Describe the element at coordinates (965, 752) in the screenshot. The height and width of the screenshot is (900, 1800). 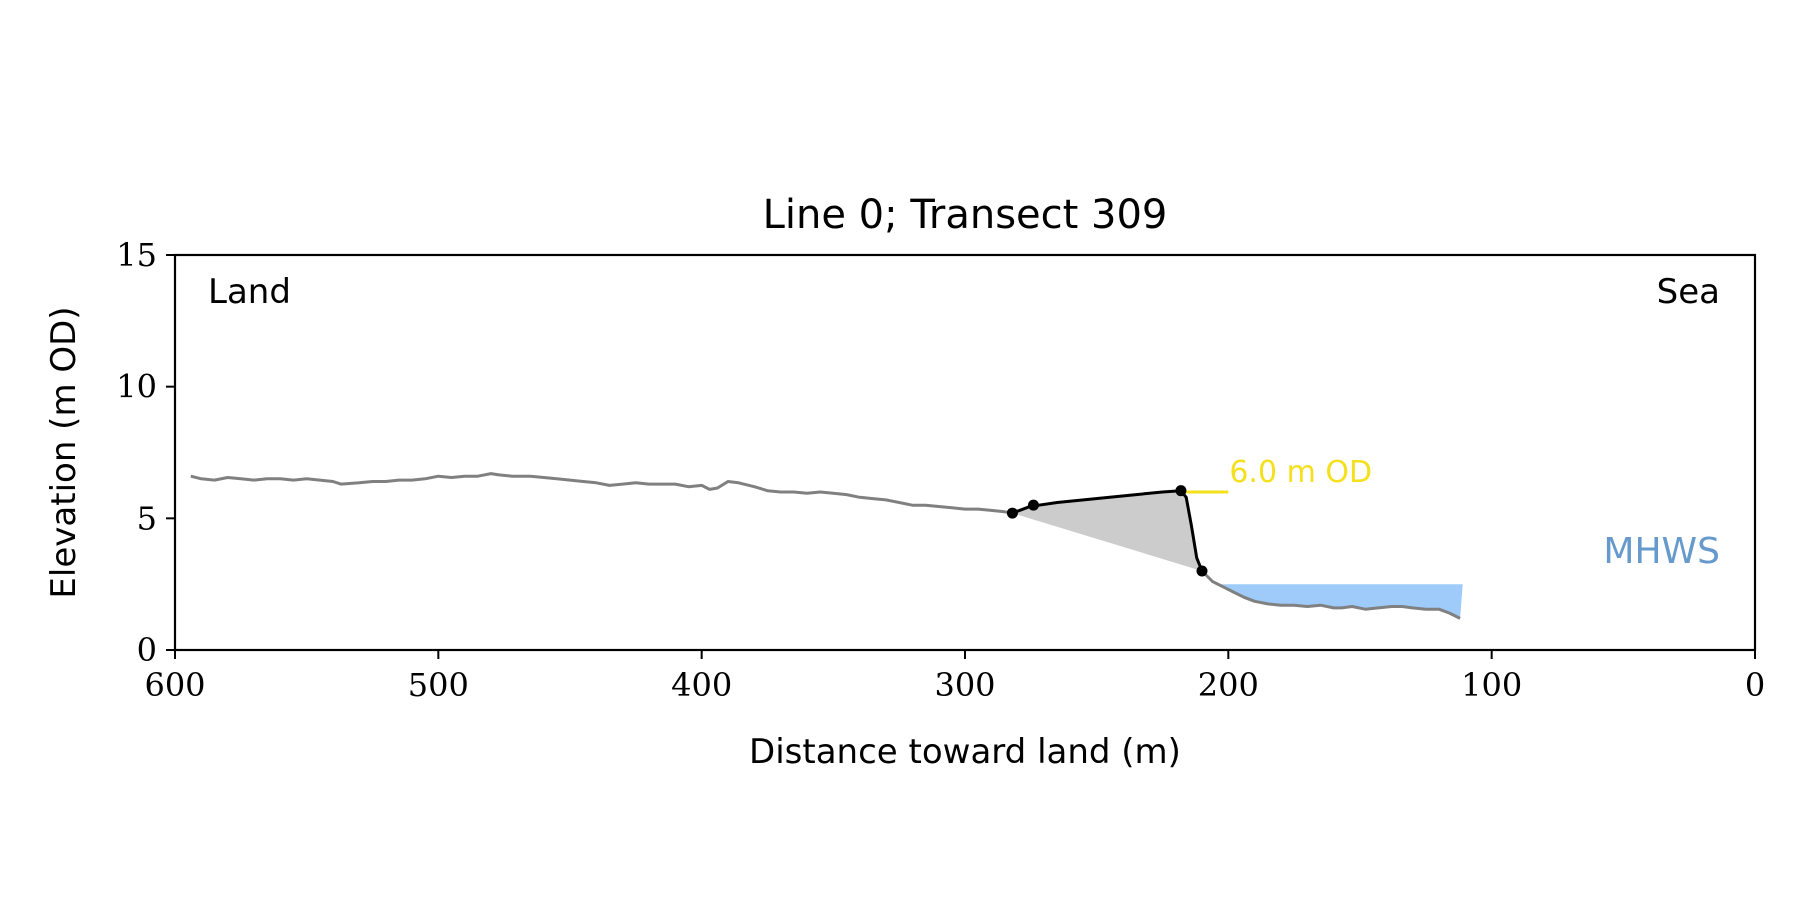
I see `x-axis-label: Distance toward land (m)` at that location.